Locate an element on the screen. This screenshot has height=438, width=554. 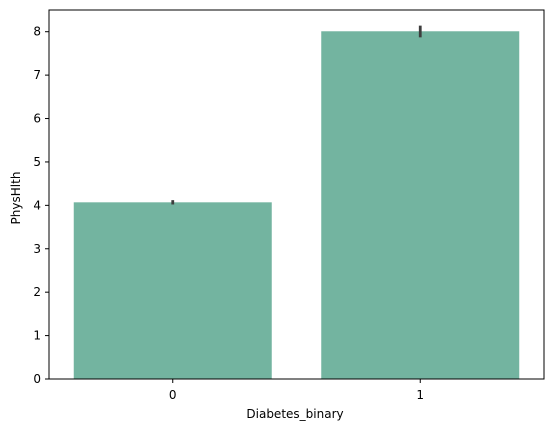
y-axis-label: PhysHlth is located at coordinates (16, 198).